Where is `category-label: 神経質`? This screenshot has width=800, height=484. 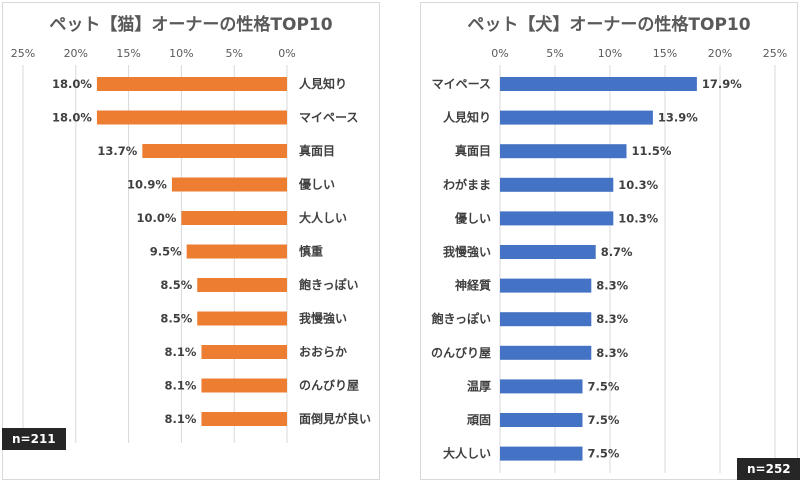
category-label: 神経質 is located at coordinates (473, 285).